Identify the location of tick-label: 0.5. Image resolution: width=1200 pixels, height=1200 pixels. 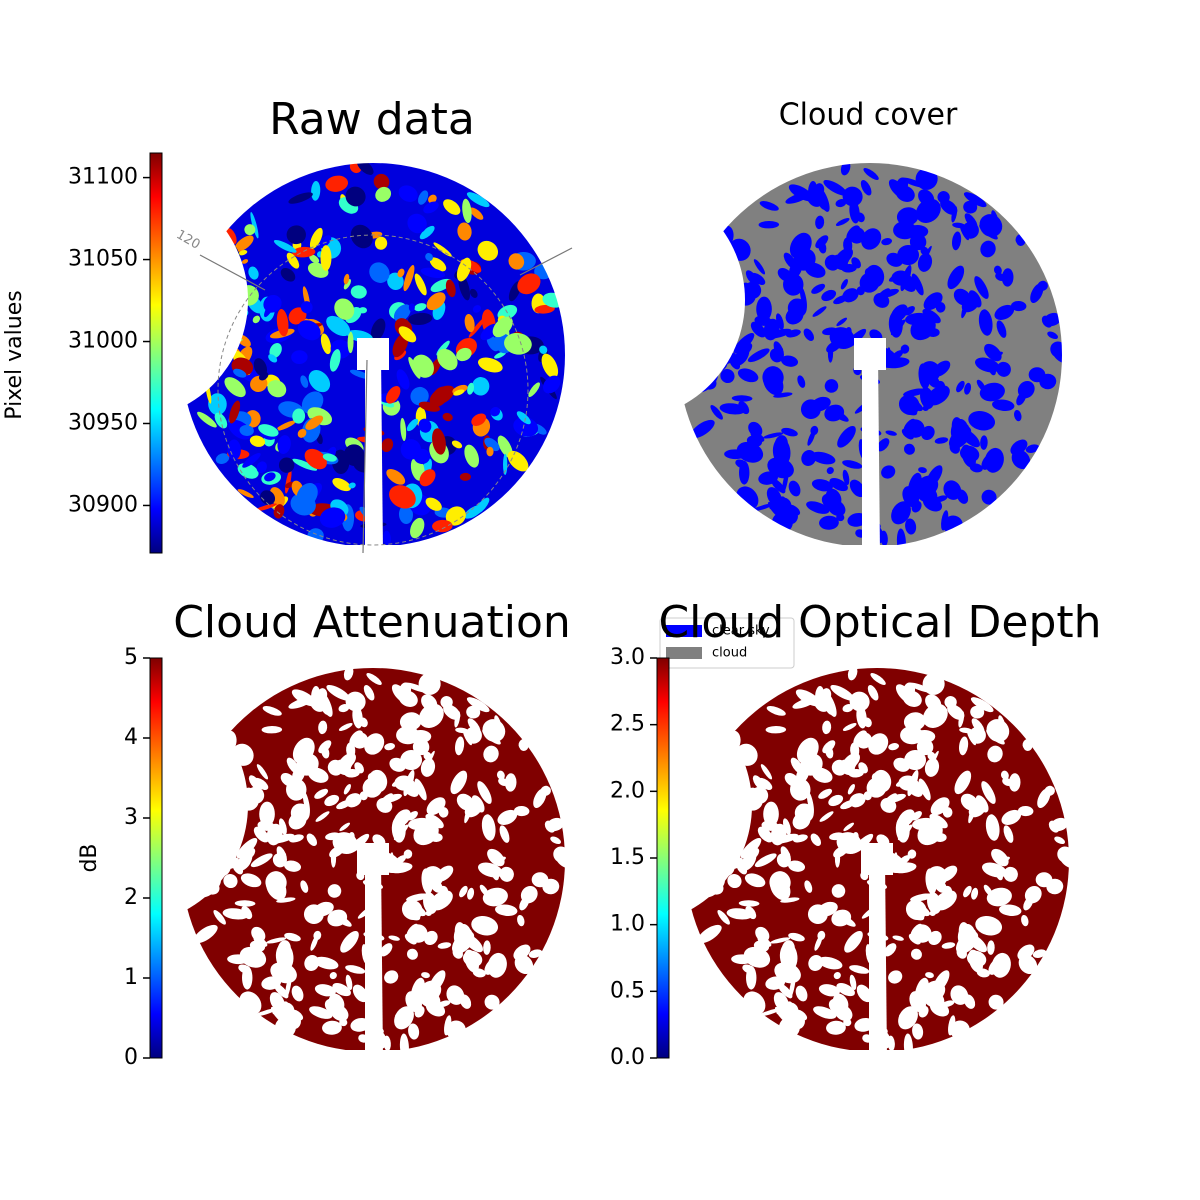
(627, 990).